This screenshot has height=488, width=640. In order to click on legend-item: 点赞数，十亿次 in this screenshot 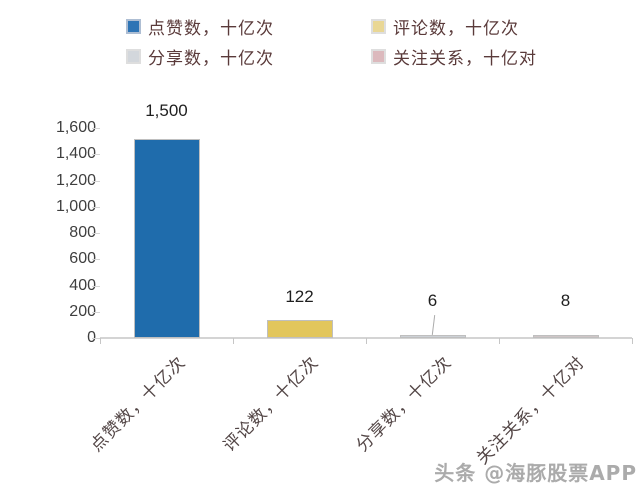, I will do `click(200, 26)`.